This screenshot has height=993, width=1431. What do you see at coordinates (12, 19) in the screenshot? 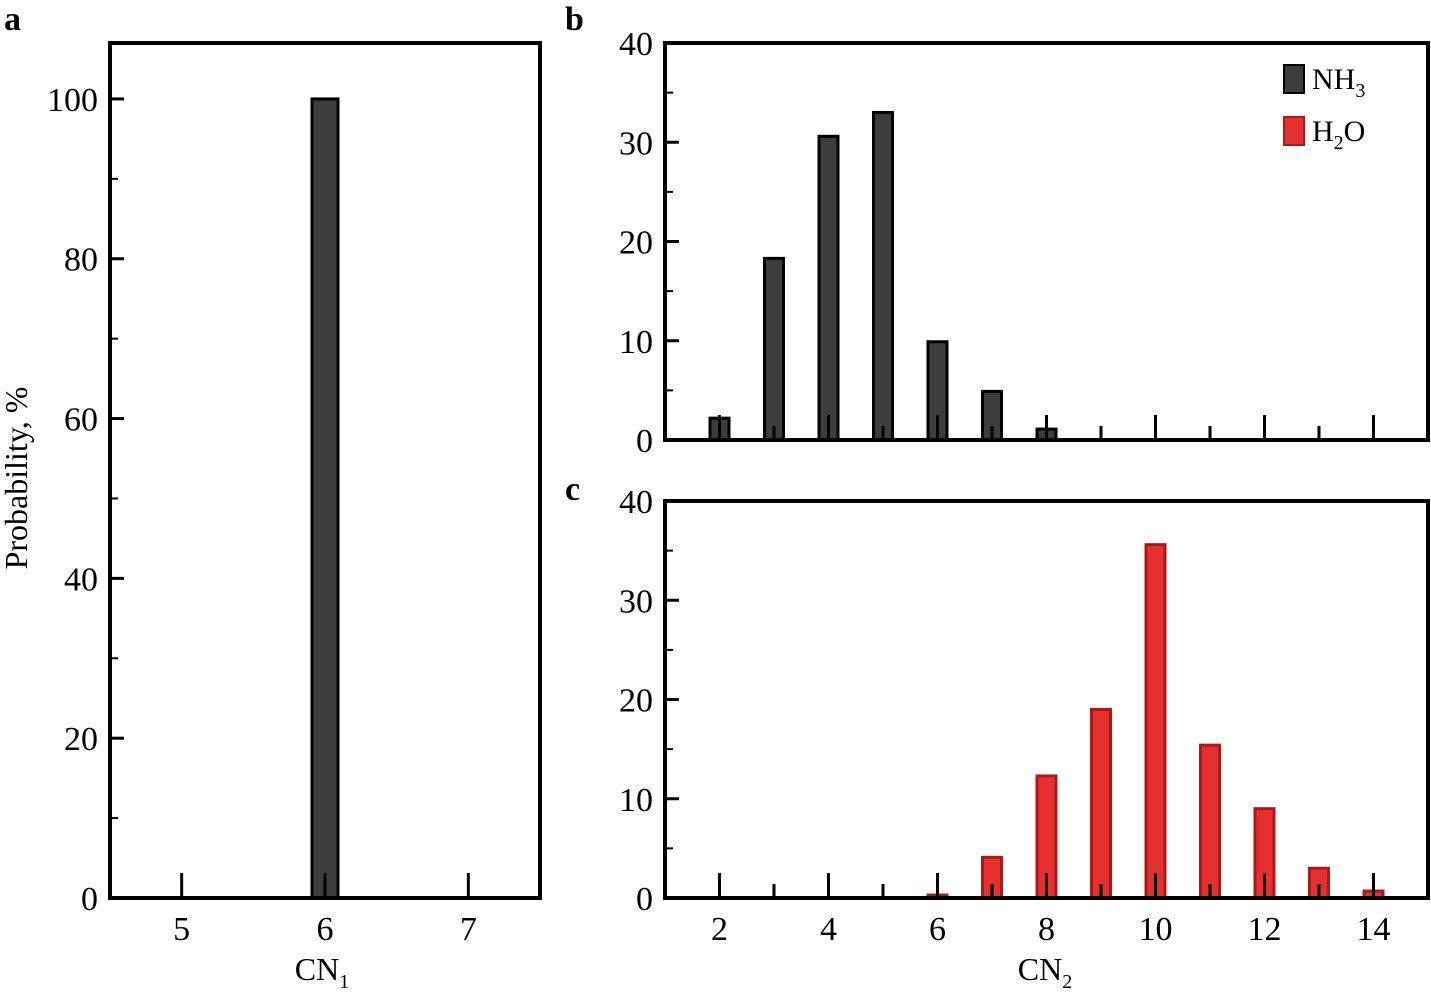
I see `panel-a-letter: a` at bounding box center [12, 19].